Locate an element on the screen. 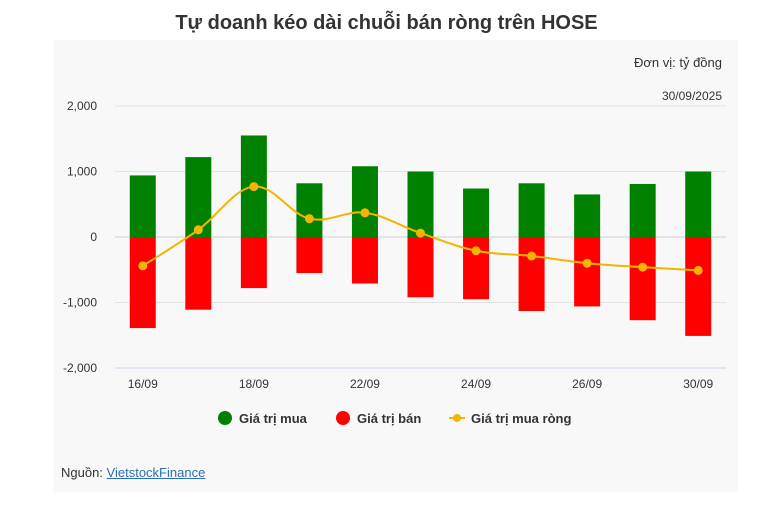 The height and width of the screenshot is (508, 773). legend-label: Giá trị mua is located at coordinates (273, 418).